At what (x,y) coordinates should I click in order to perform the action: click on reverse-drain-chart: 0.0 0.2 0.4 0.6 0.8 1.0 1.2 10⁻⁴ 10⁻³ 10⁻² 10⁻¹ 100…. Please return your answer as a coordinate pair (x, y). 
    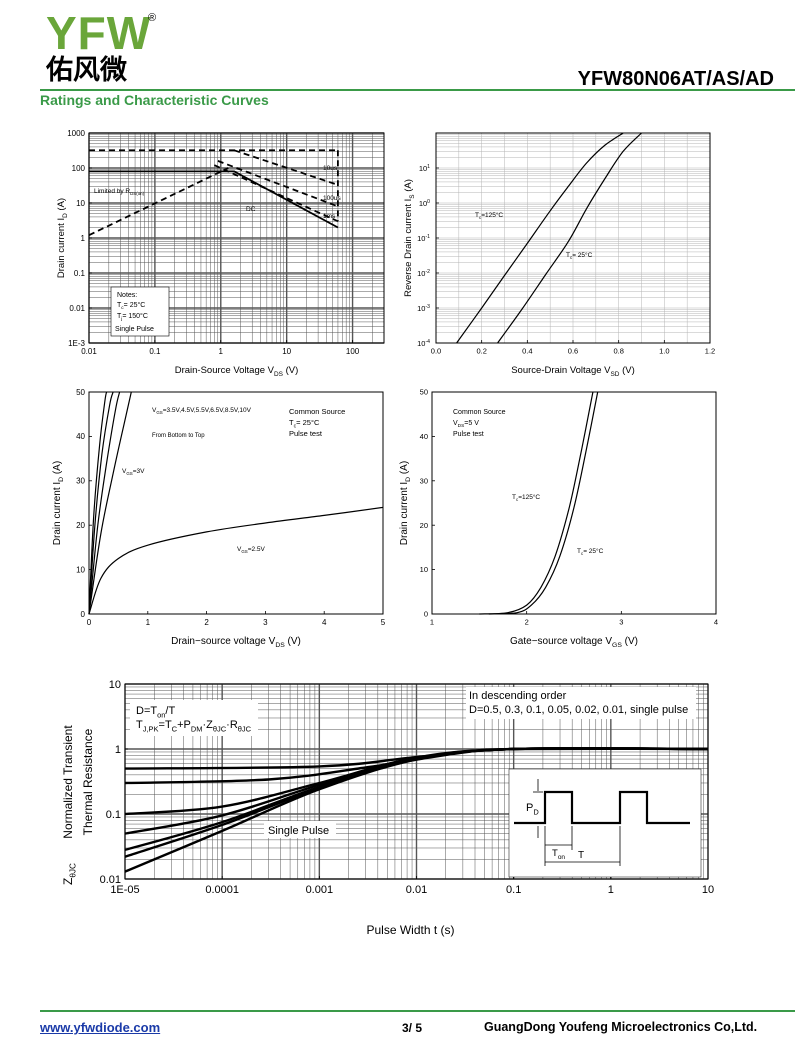
    Looking at the image, I should click on (559, 255).